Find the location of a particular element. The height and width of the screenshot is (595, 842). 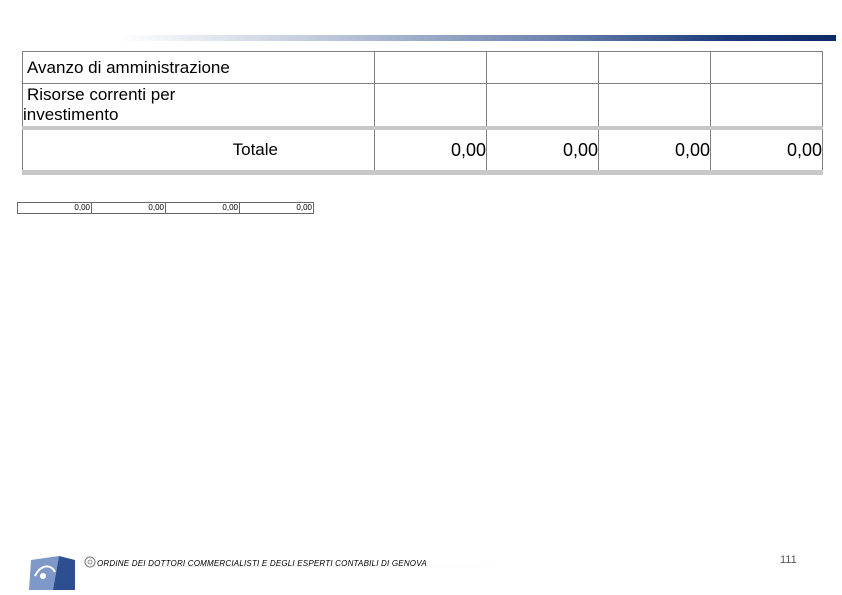

row-label-risorse: Risorse correnti per investimento is located at coordinates (198, 106).